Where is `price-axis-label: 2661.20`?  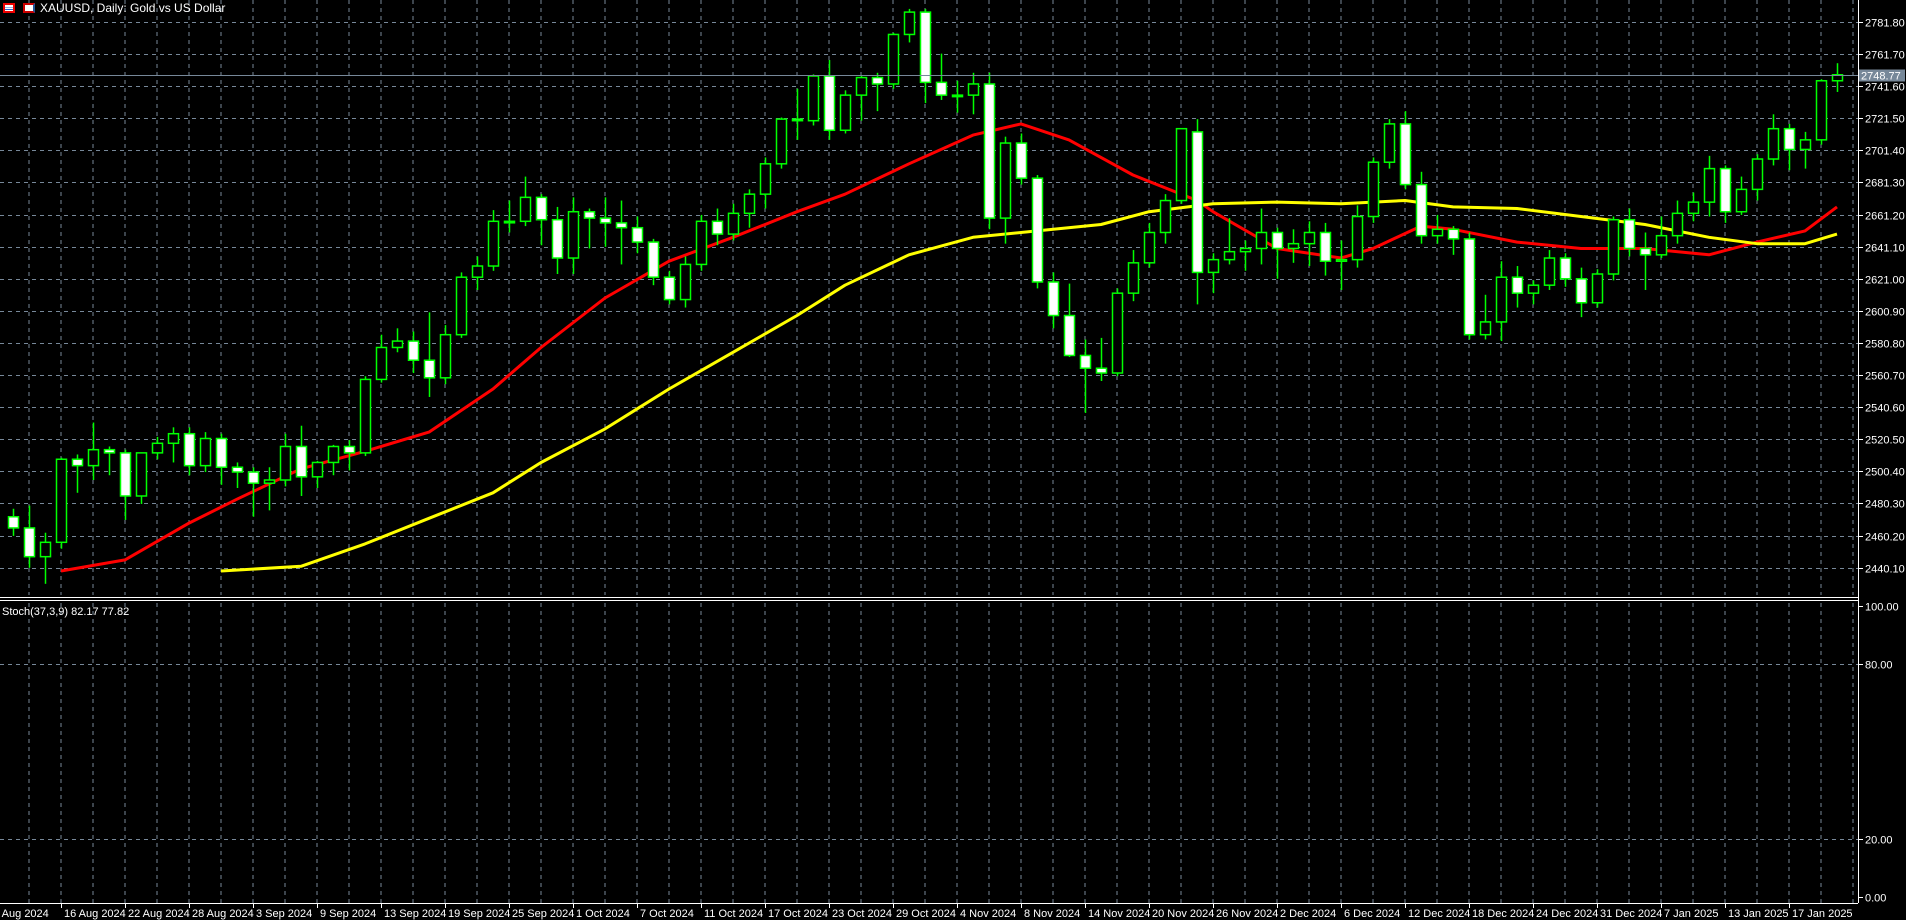 price-axis-label: 2661.20 is located at coordinates (1885, 217).